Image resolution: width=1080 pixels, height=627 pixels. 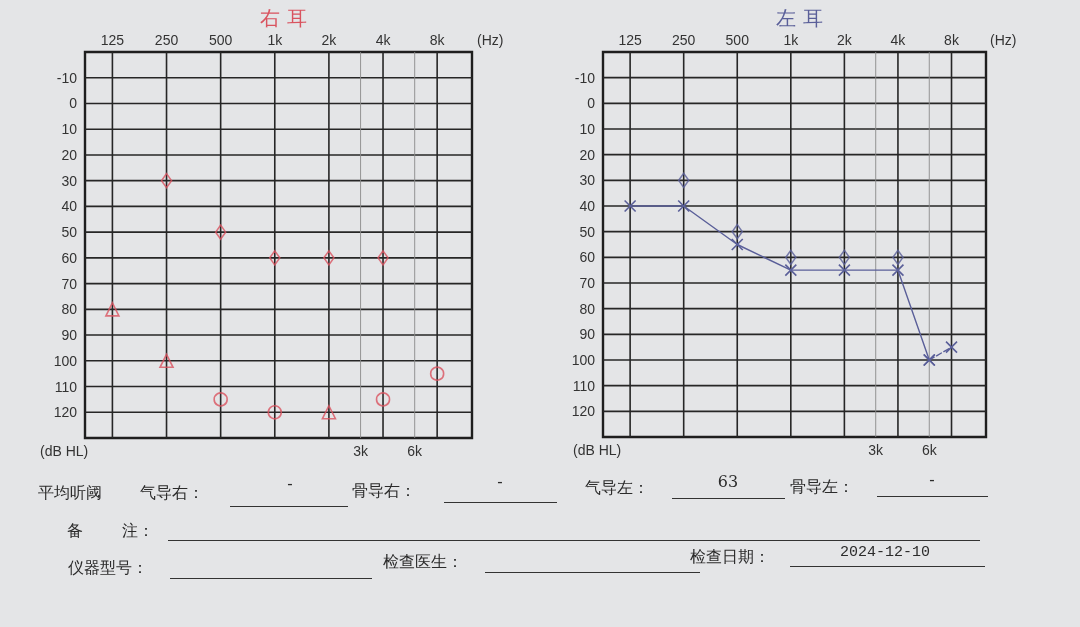 I want to click on text: 备 注：, so click(x=111, y=531).